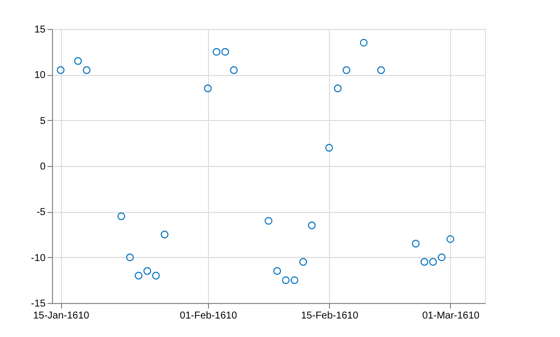 The height and width of the screenshot is (337, 560). What do you see at coordinates (43, 167) in the screenshot?
I see `y-tick-label: 0` at bounding box center [43, 167].